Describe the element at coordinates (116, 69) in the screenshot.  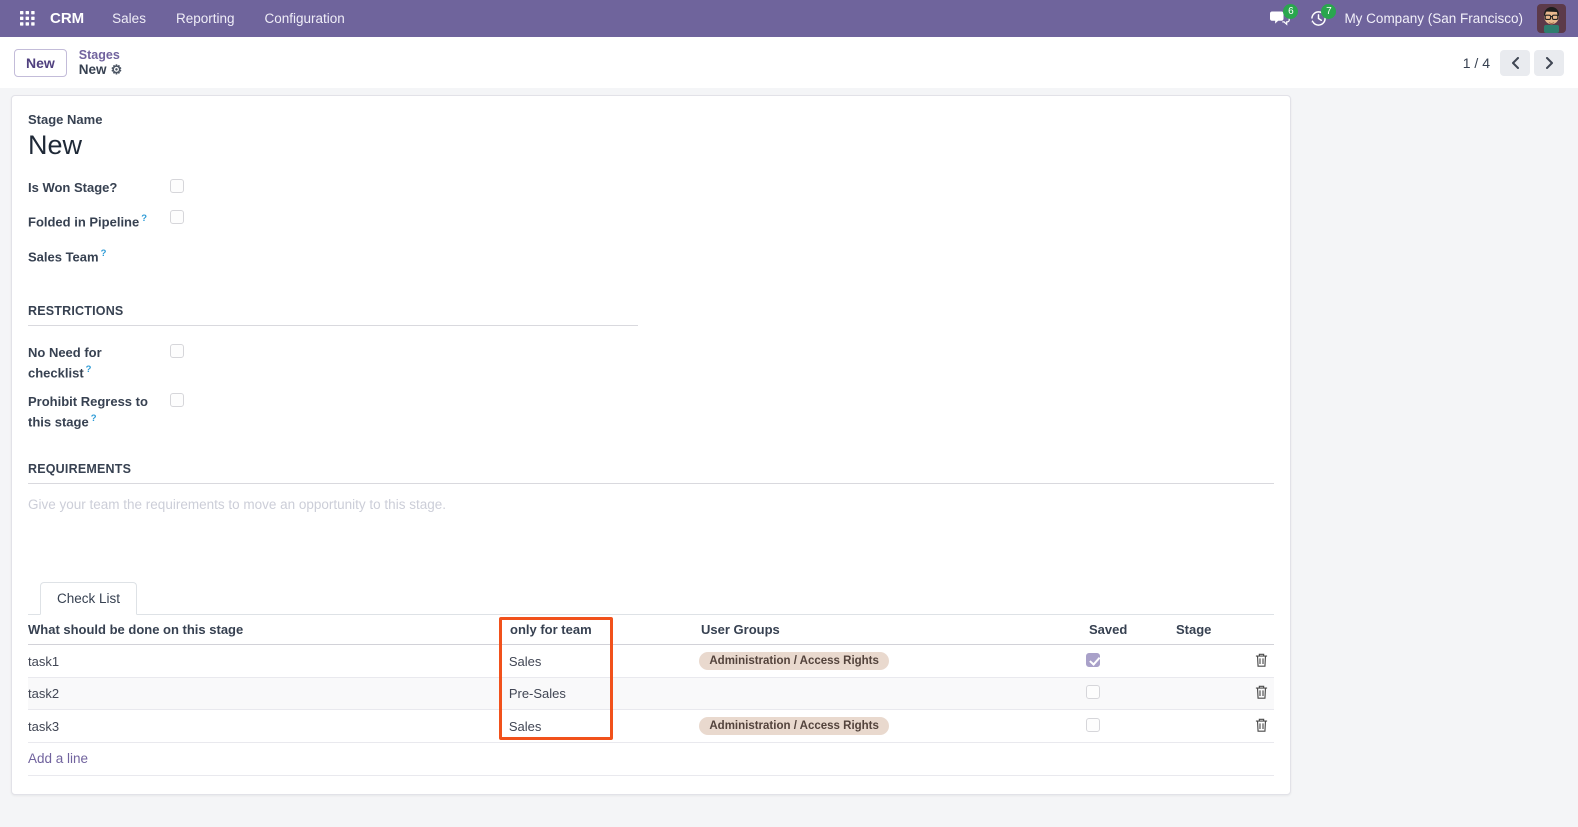
I see `gear-icon: ⚙` at that location.